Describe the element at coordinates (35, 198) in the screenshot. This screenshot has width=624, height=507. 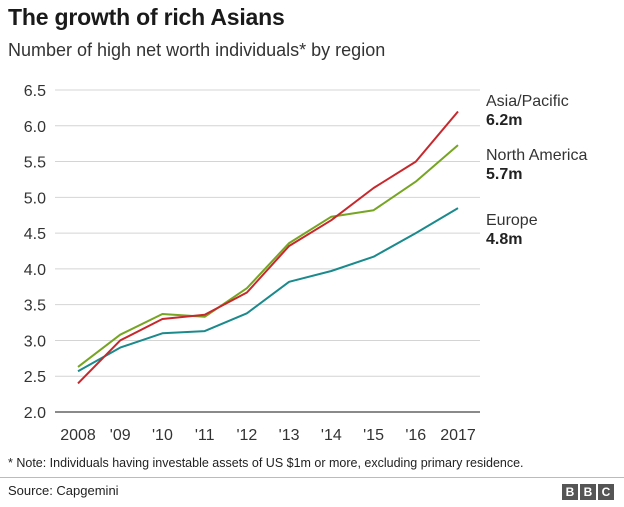
I see `y-tick-label: 5.0` at that location.